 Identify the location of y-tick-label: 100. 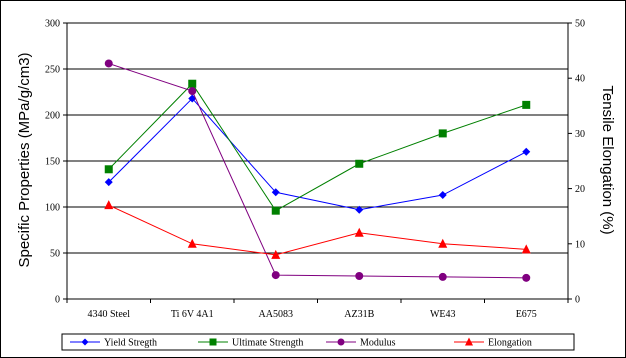
(52, 208).